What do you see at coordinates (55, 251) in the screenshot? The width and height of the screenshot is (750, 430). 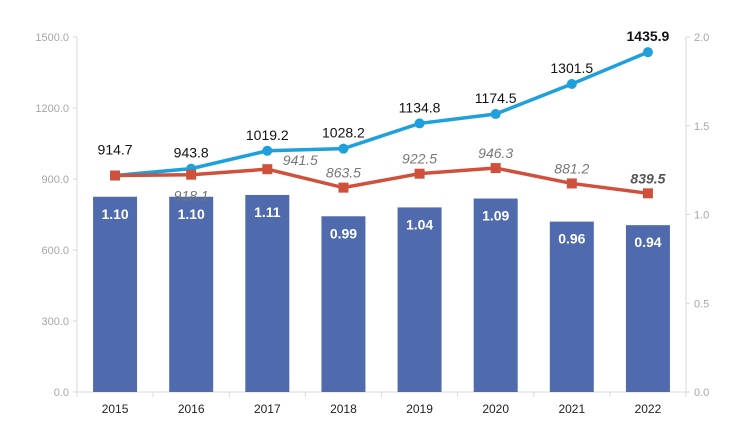 I see `left-tick-label: 600.0` at bounding box center [55, 251].